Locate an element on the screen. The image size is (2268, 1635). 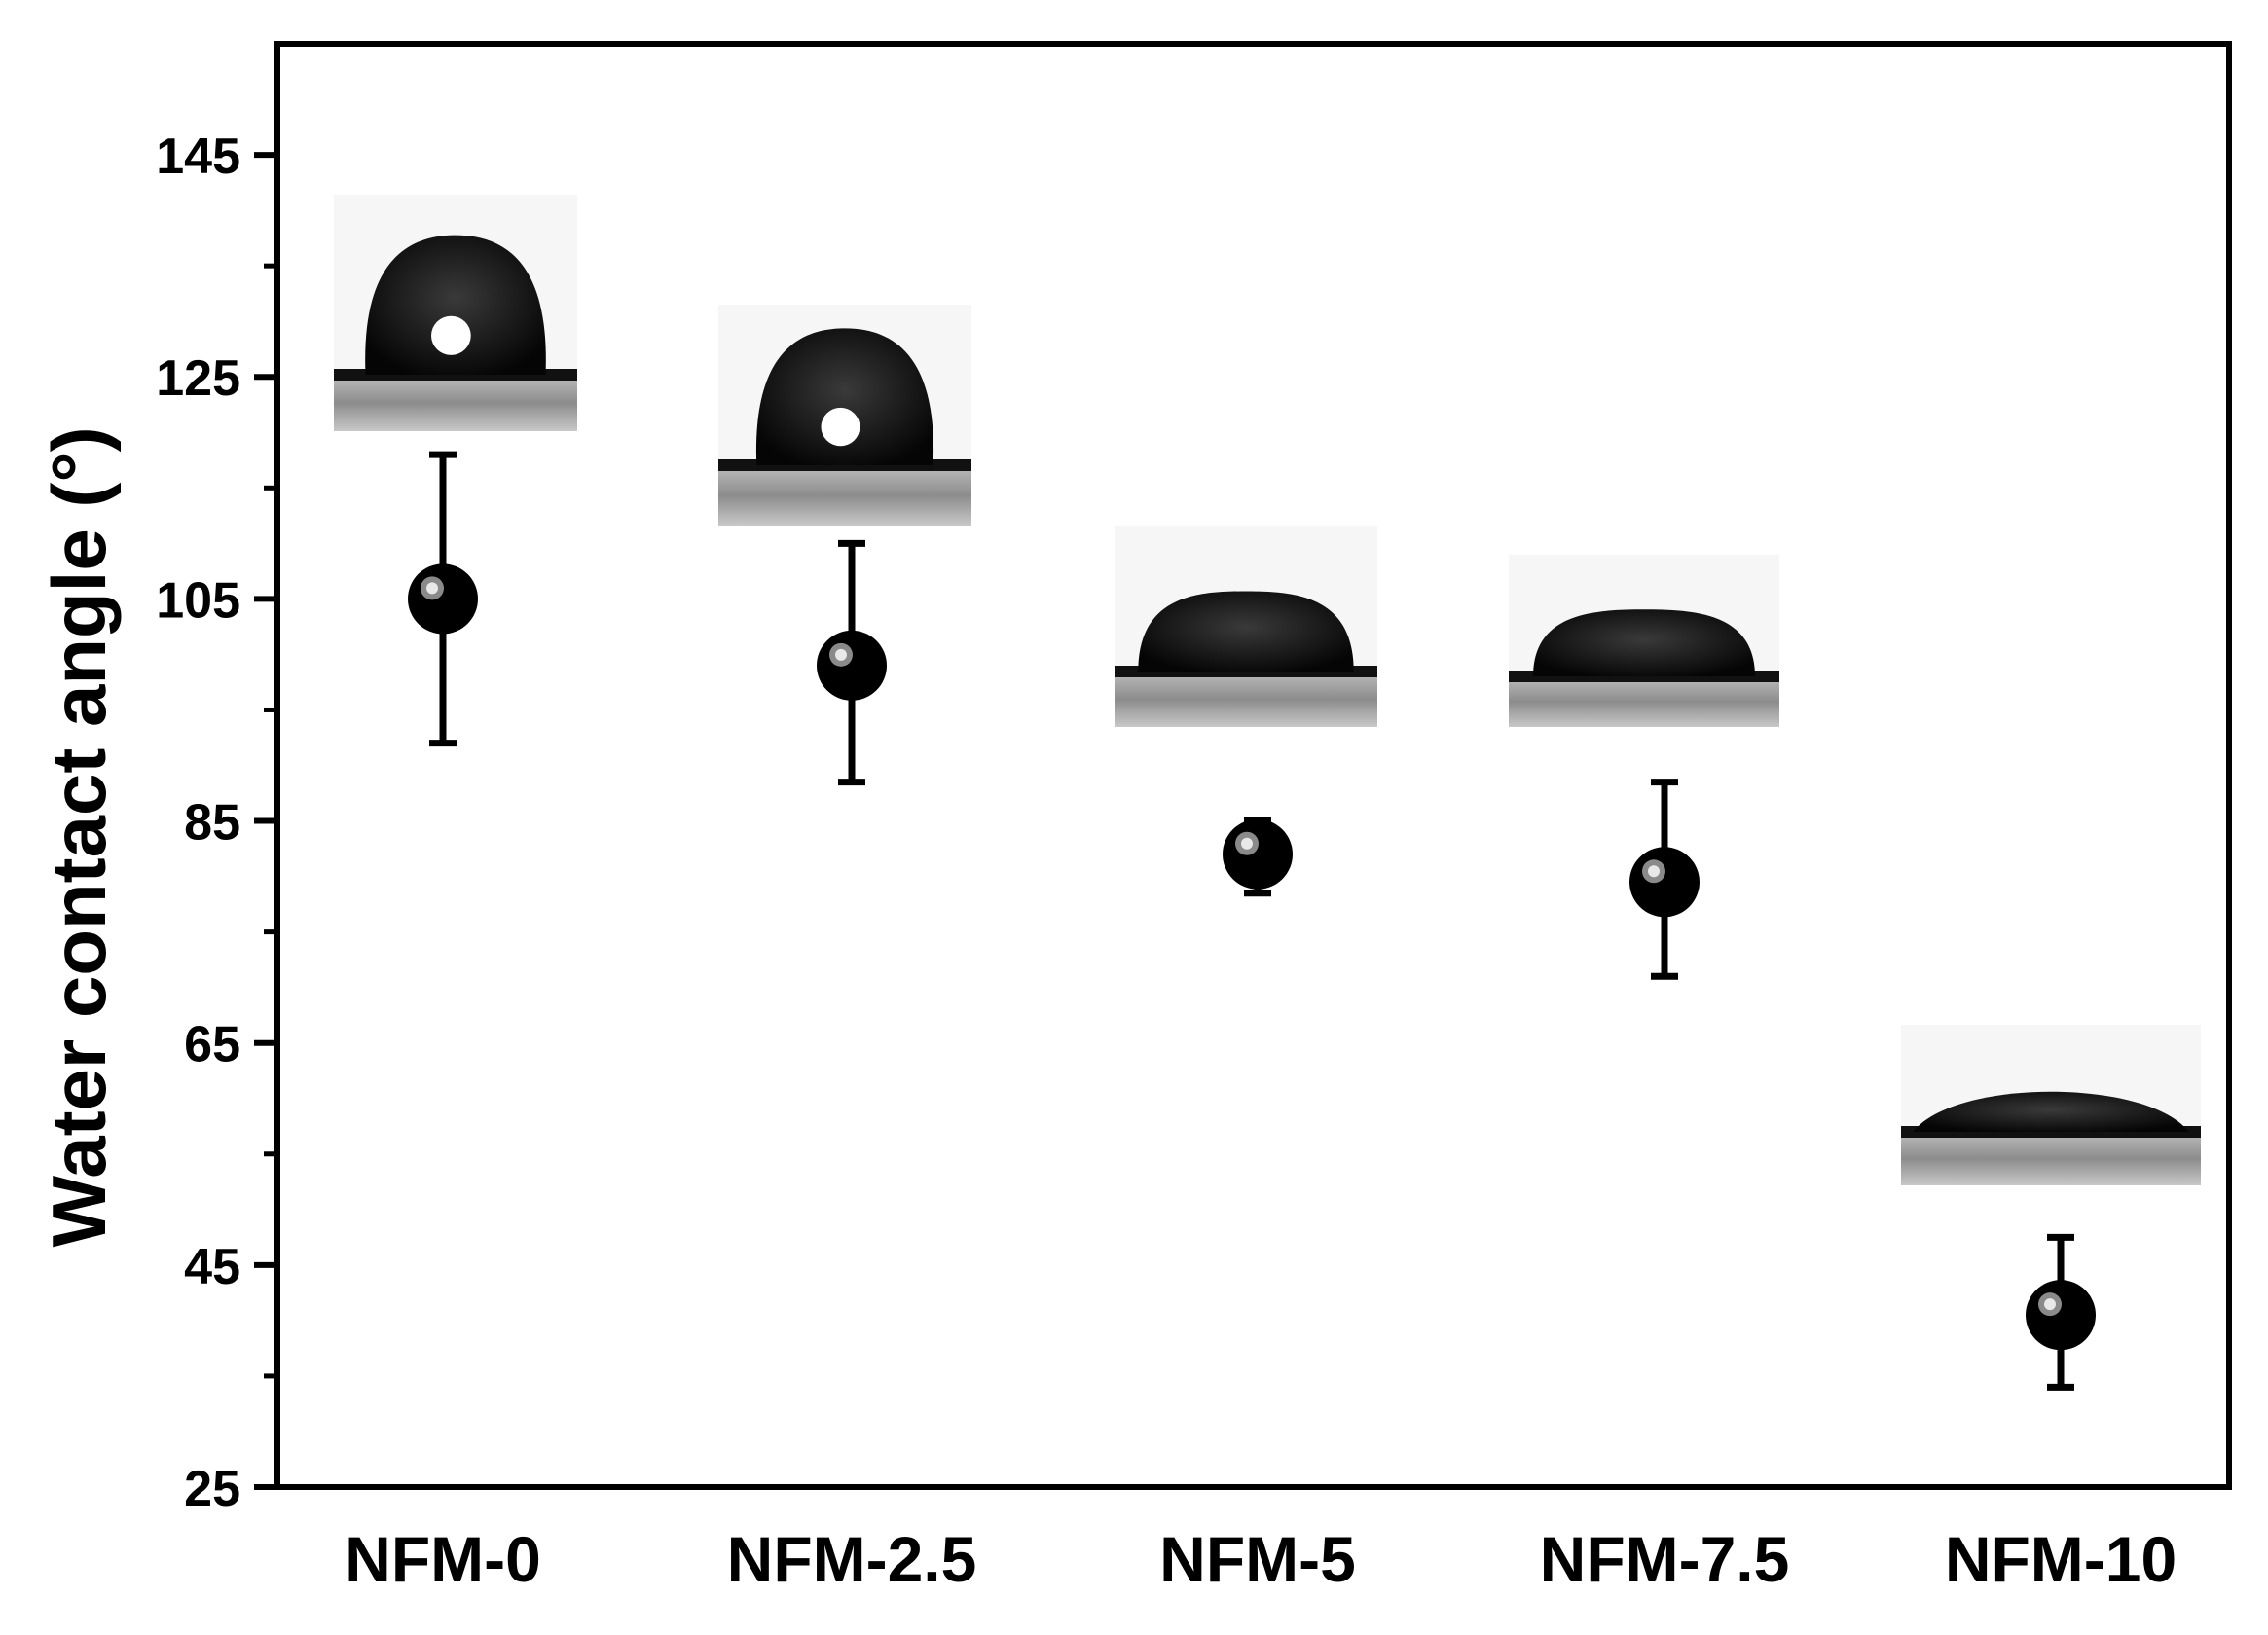
x-tick-label-nfm-2-5: NFM-2.5 is located at coordinates (852, 1559).